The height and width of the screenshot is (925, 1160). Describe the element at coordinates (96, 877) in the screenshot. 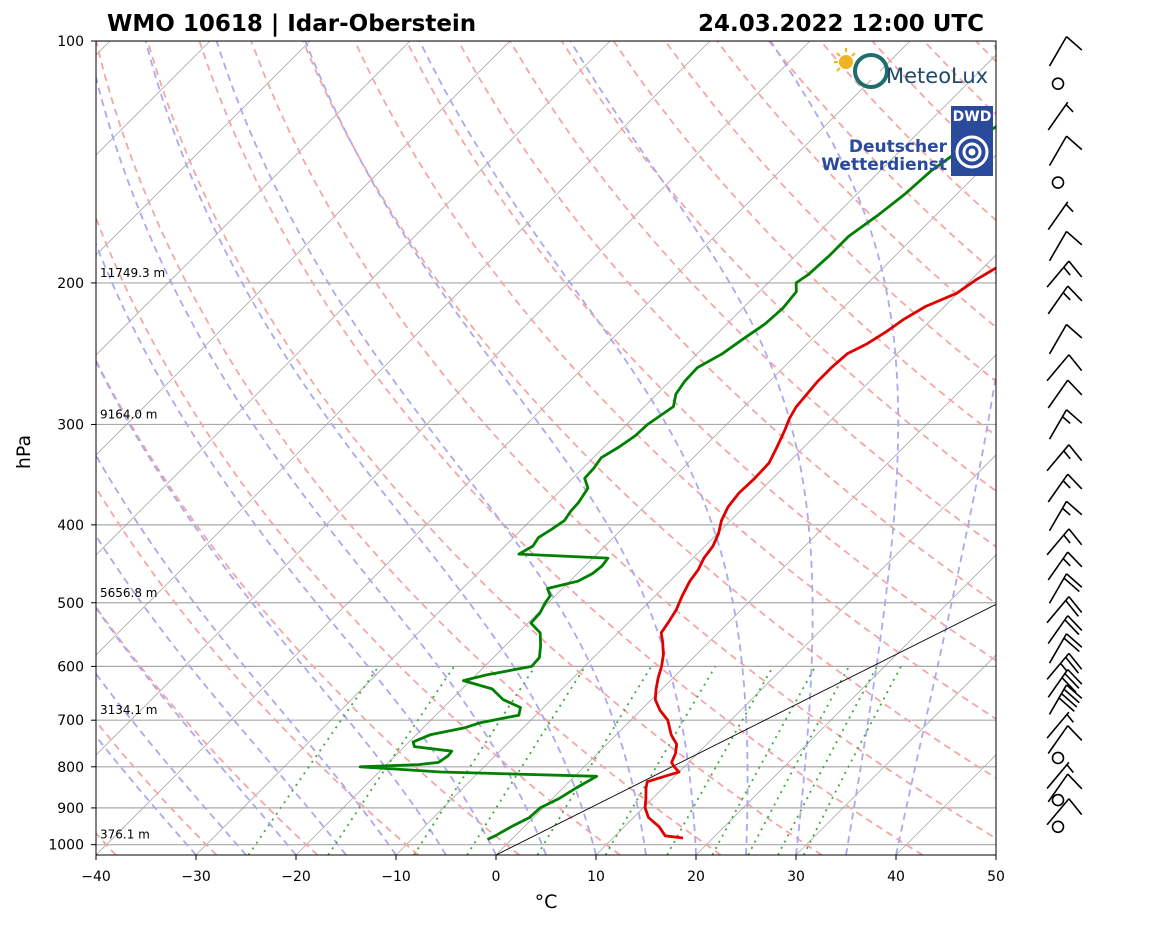

I see `x-tick-label: −40` at that location.